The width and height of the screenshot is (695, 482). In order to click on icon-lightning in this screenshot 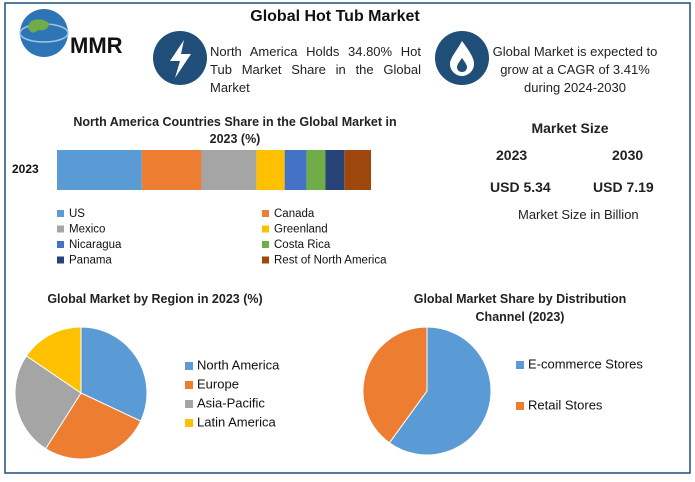, I will do `click(180, 59)`.